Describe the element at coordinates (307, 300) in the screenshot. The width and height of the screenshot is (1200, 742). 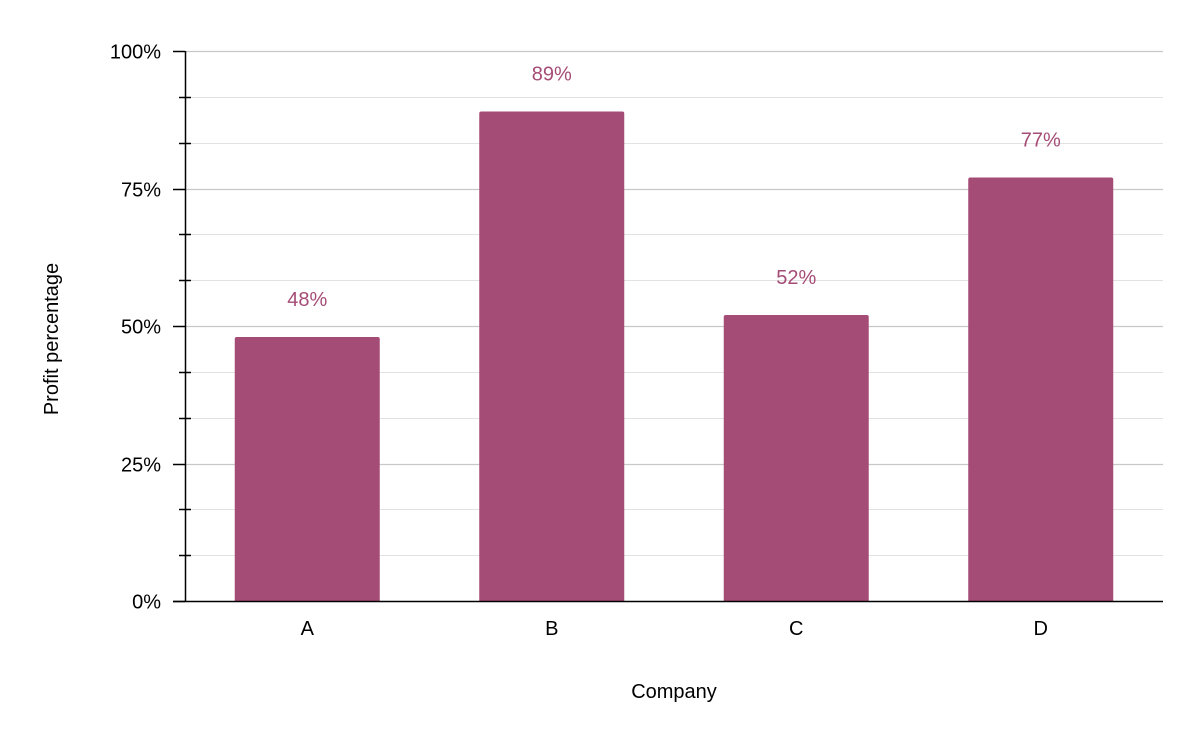
I see `data-label-A: 48%` at that location.